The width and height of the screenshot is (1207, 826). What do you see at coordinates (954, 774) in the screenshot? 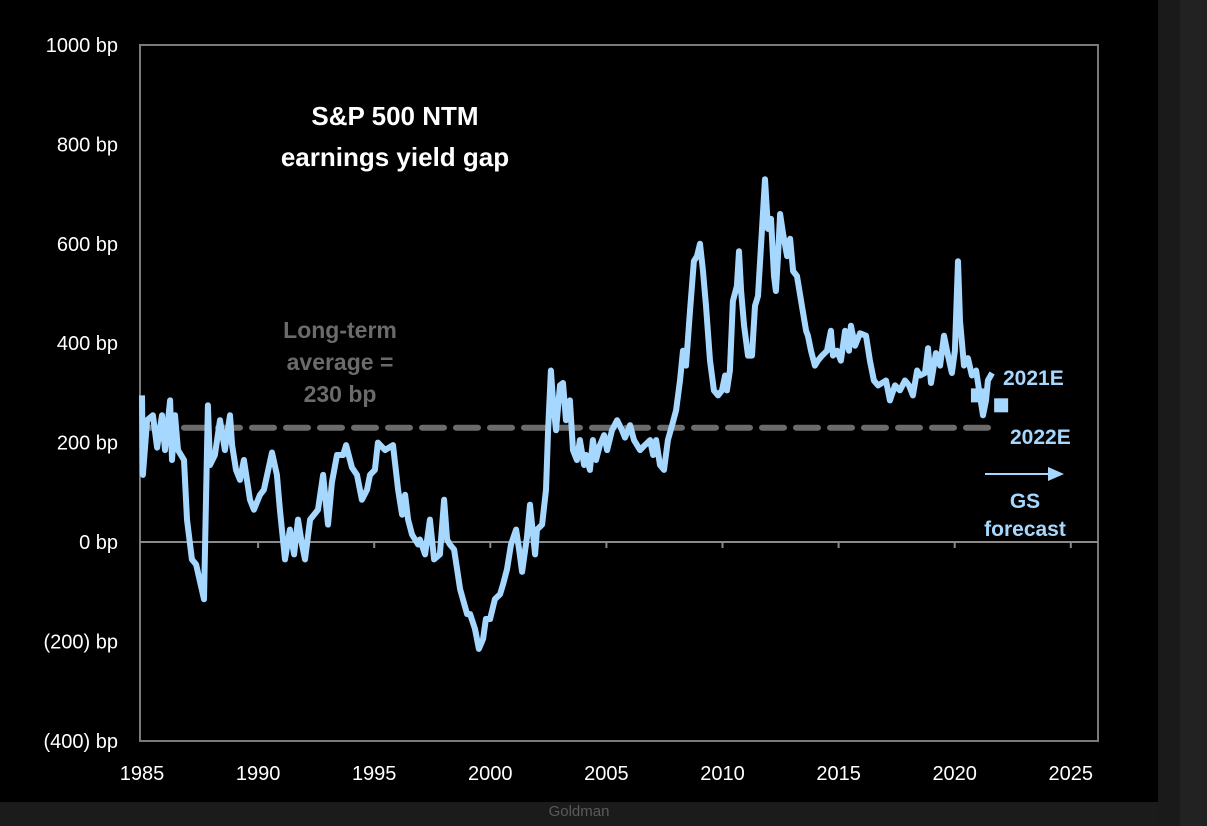
I see `x-tick-label: 2020` at bounding box center [954, 774].